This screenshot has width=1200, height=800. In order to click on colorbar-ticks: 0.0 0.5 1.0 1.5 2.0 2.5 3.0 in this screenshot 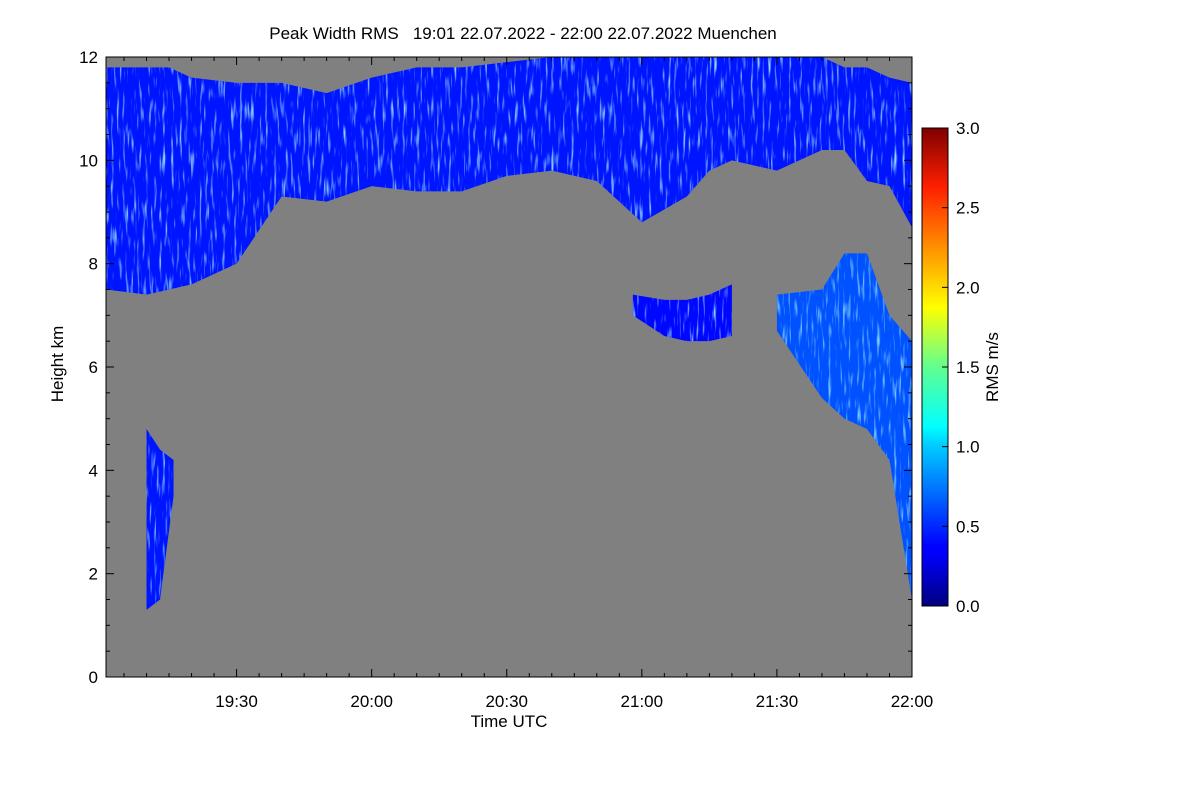, I will do `click(961, 367)`.